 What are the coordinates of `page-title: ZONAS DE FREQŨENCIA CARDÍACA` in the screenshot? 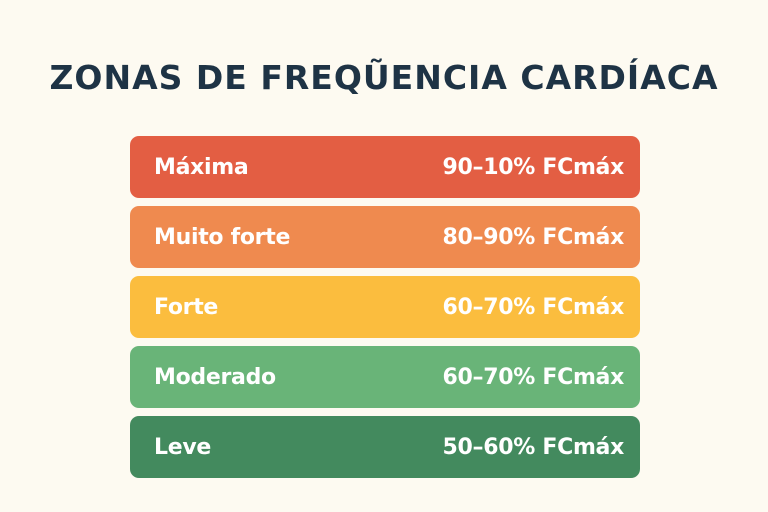 It's located at (384, 77).